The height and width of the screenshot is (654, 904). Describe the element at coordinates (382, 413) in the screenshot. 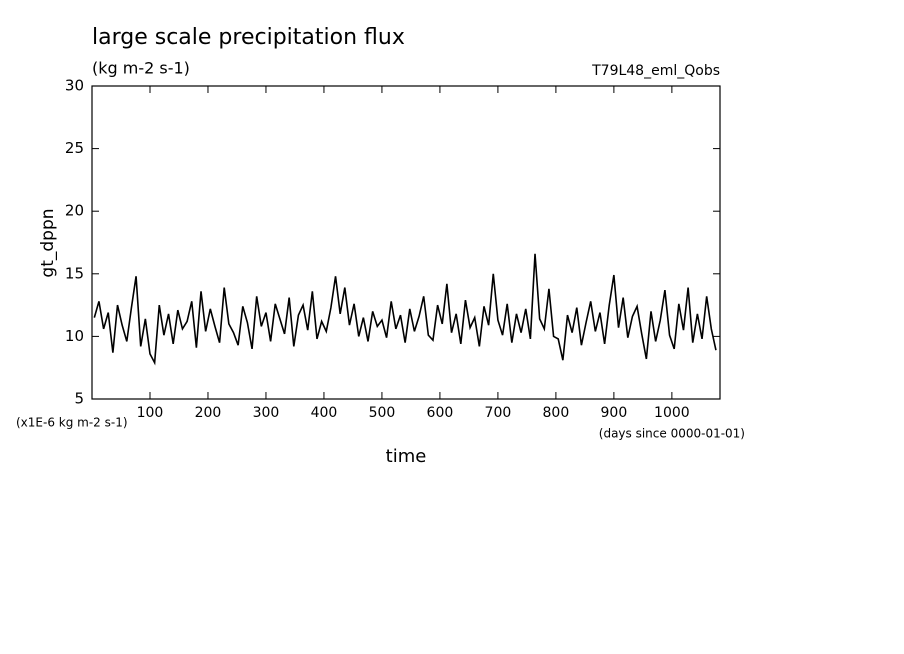

I see `x-tick-label: 500` at that location.